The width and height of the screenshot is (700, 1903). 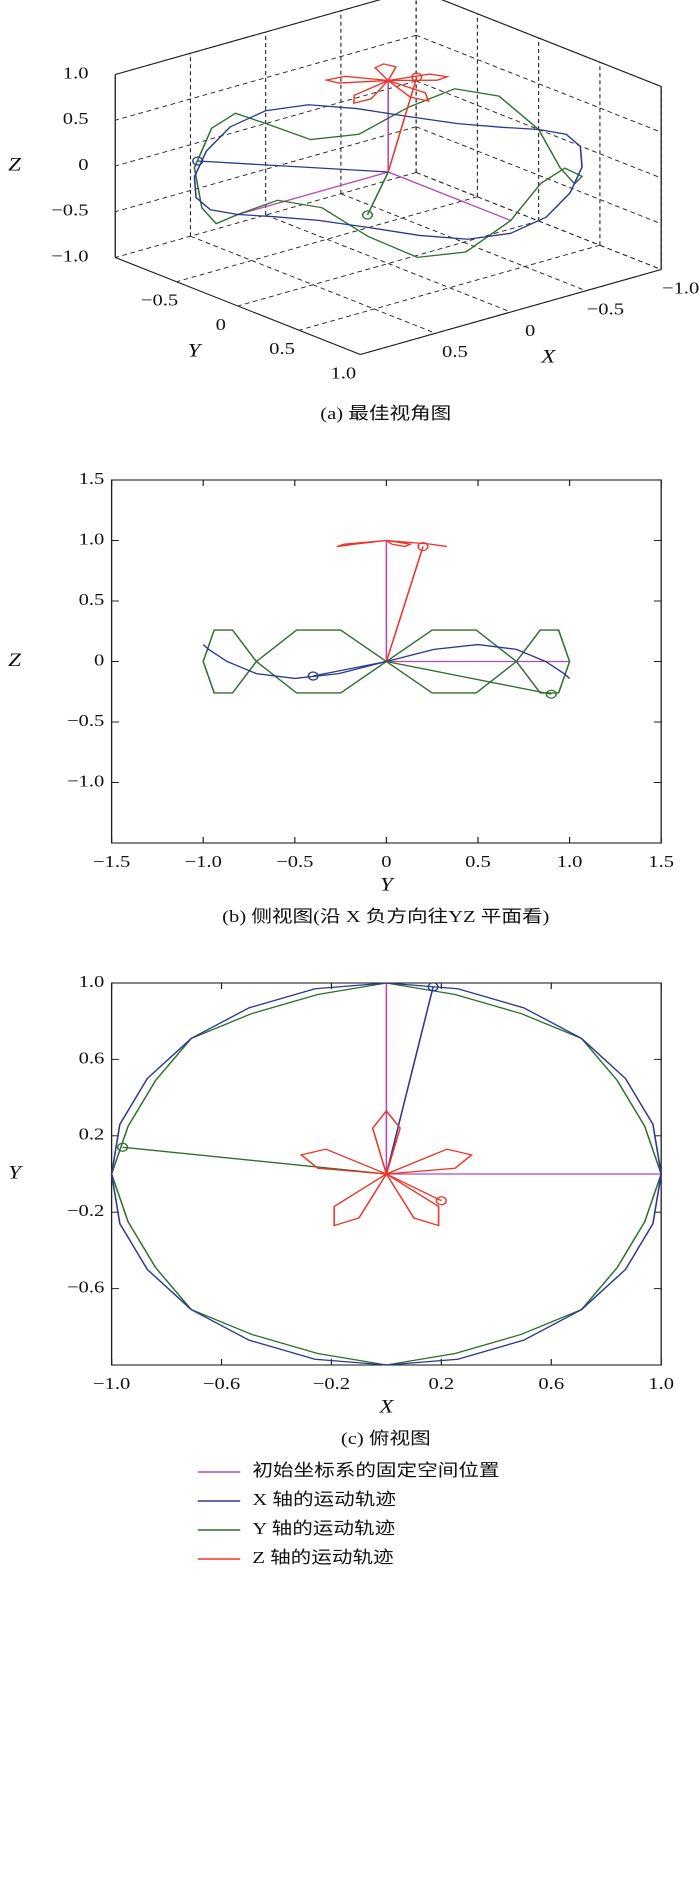 I want to click on x-axis-label: Y, so click(x=387, y=884).